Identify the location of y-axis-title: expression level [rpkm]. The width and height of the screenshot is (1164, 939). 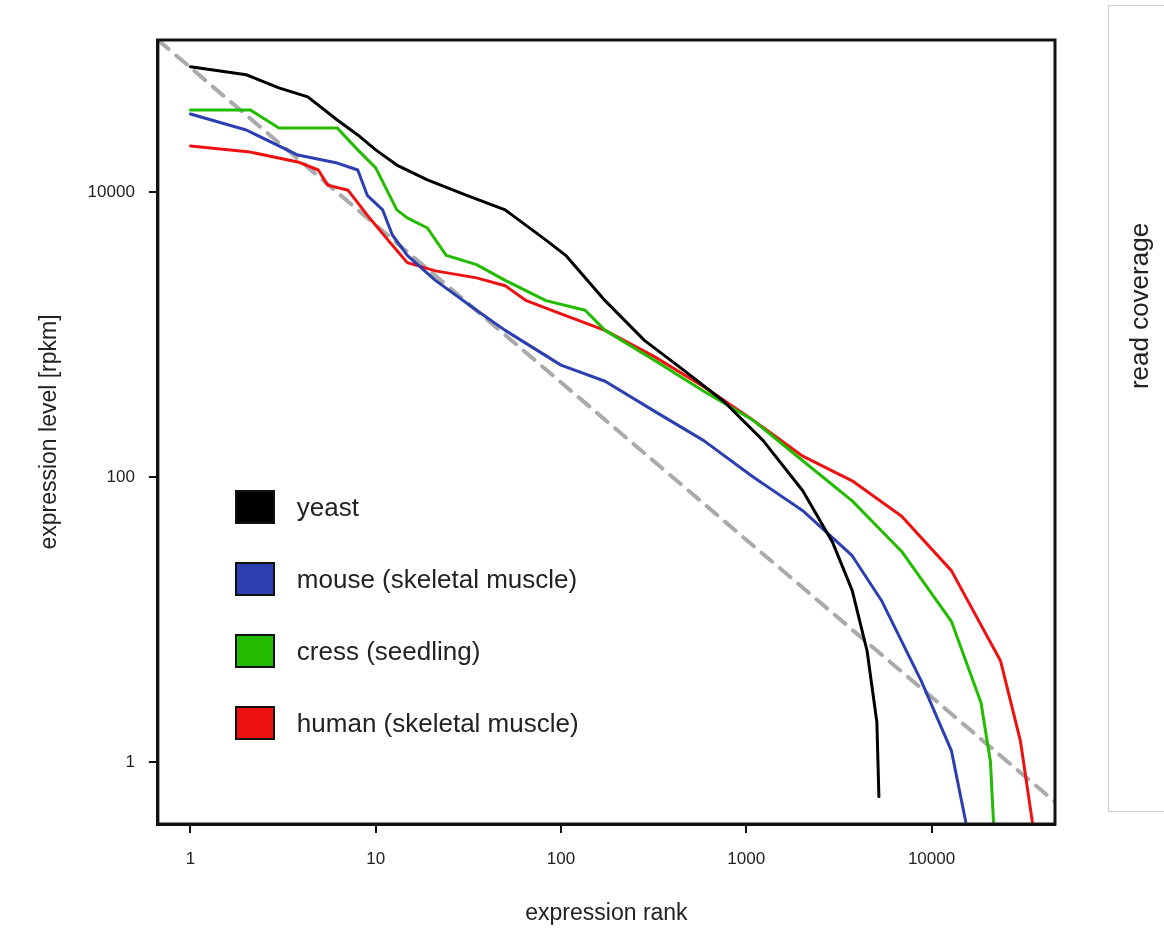
(48, 432).